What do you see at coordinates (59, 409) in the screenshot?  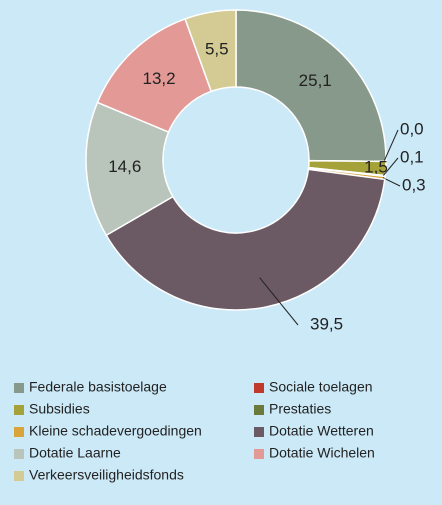 I see `legend-label: Subsidies` at bounding box center [59, 409].